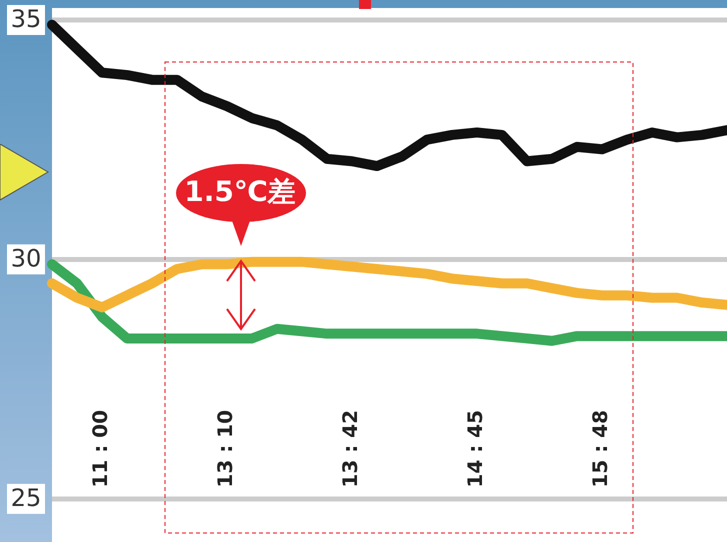 This screenshot has width=727, height=542. Describe the element at coordinates (600, 449) in the screenshot. I see `x-tick-label: 15 : 48` at that location.